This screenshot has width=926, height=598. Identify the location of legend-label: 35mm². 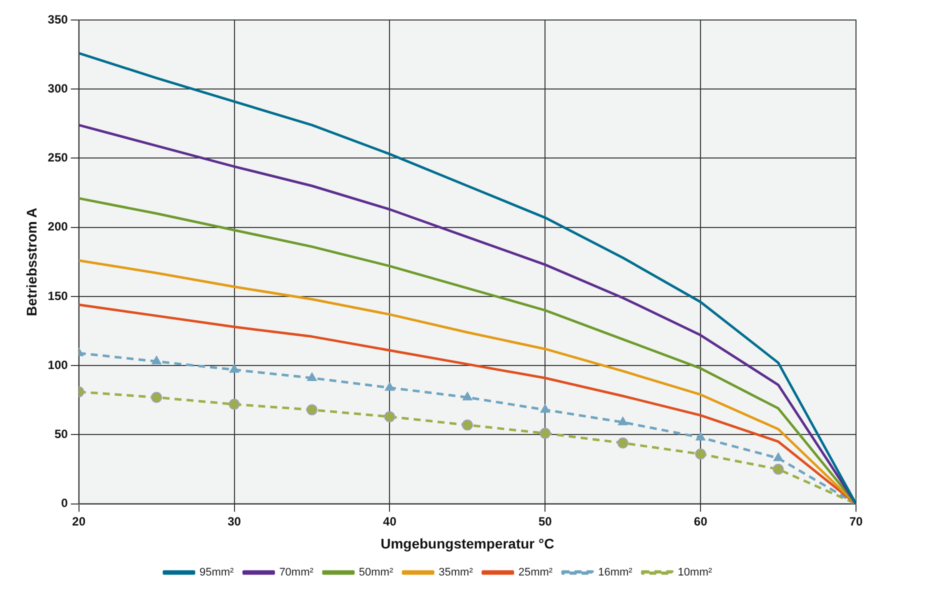
(456, 572).